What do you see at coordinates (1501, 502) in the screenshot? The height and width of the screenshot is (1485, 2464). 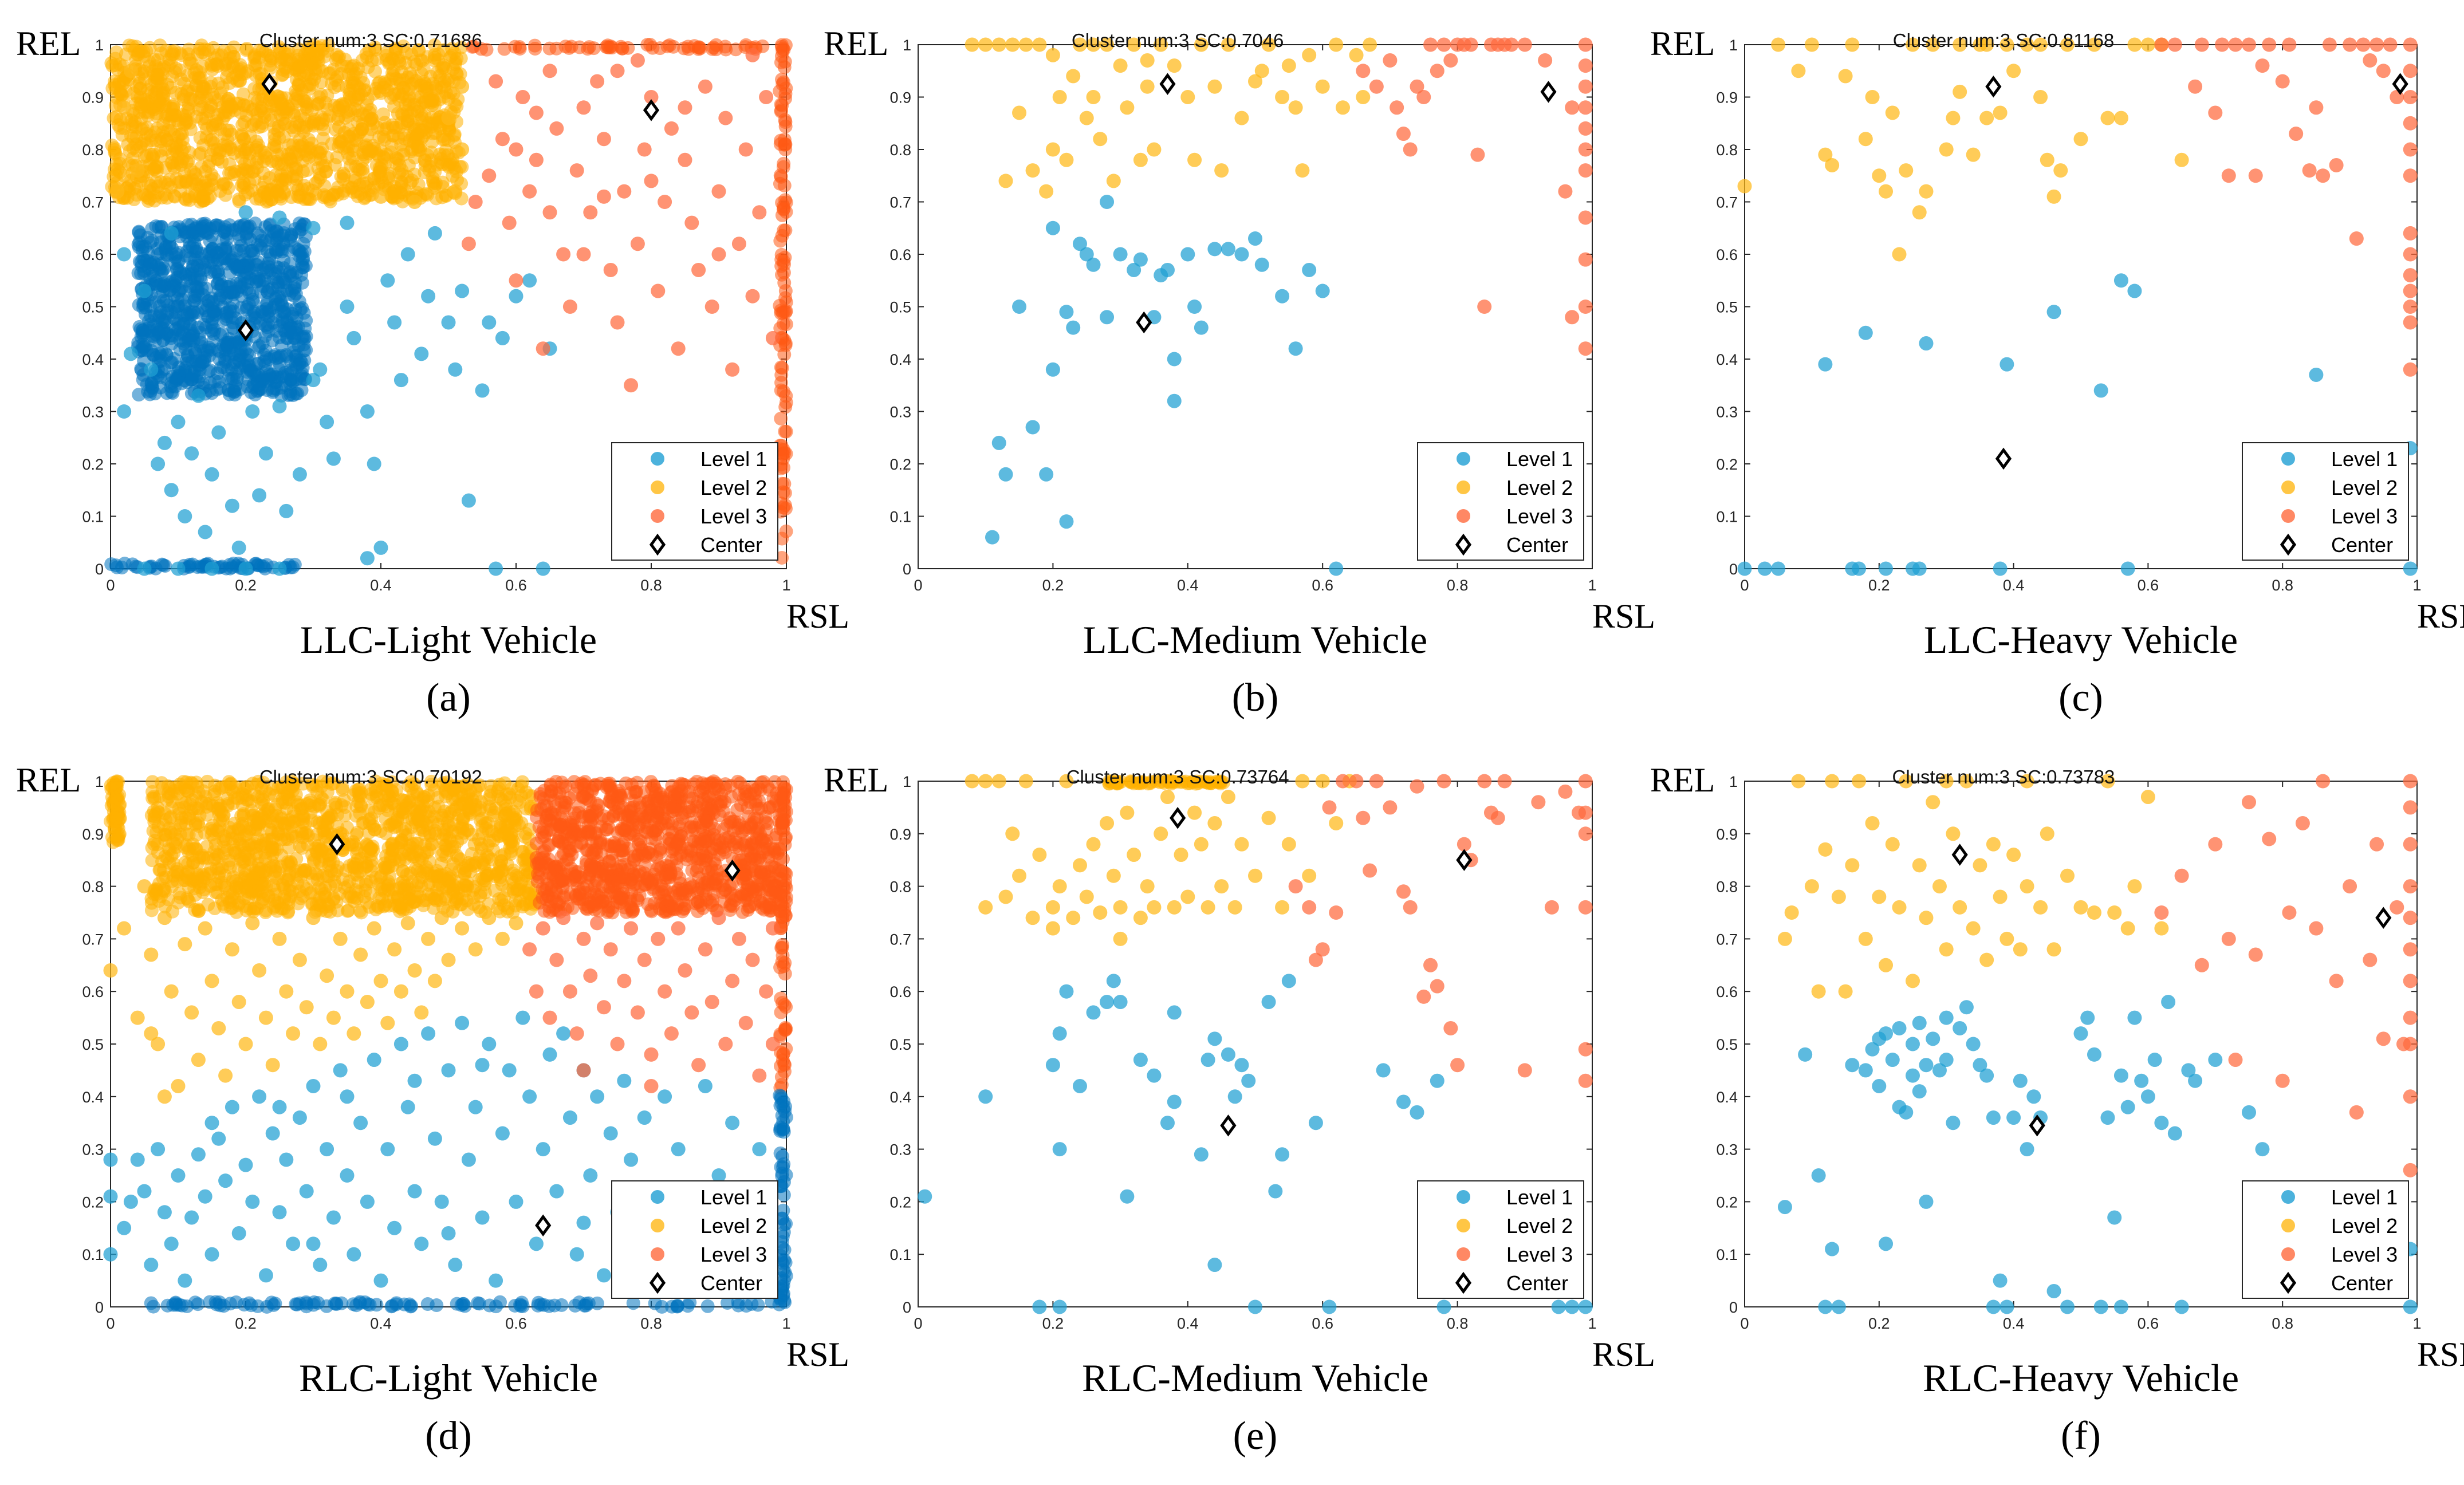 I see `legend-box` at bounding box center [1501, 502].